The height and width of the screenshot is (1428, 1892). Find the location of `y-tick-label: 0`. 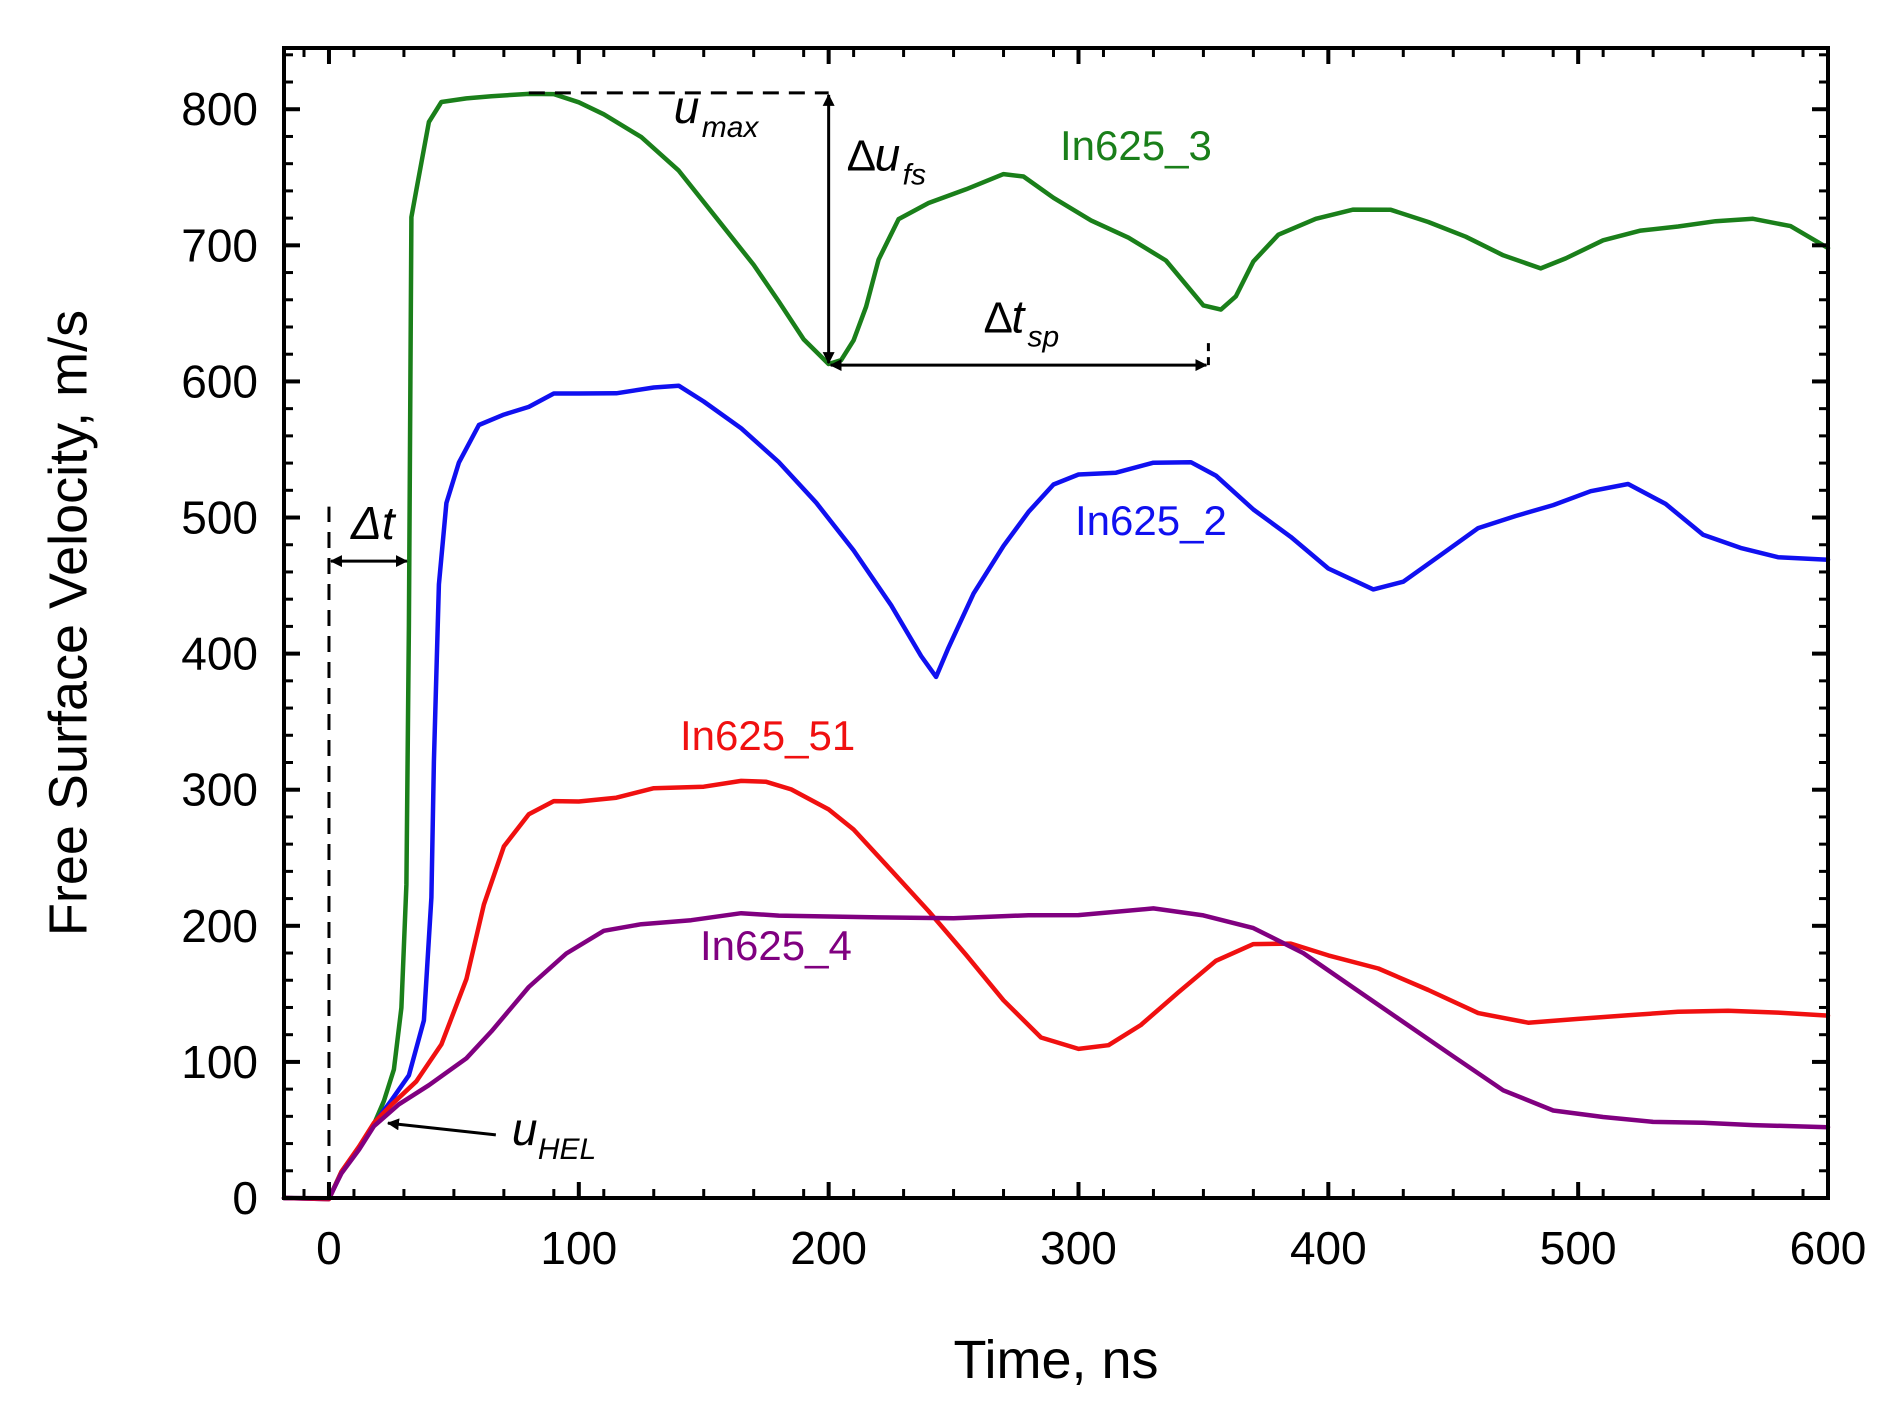

y-tick-label: 0 is located at coordinates (245, 1198).